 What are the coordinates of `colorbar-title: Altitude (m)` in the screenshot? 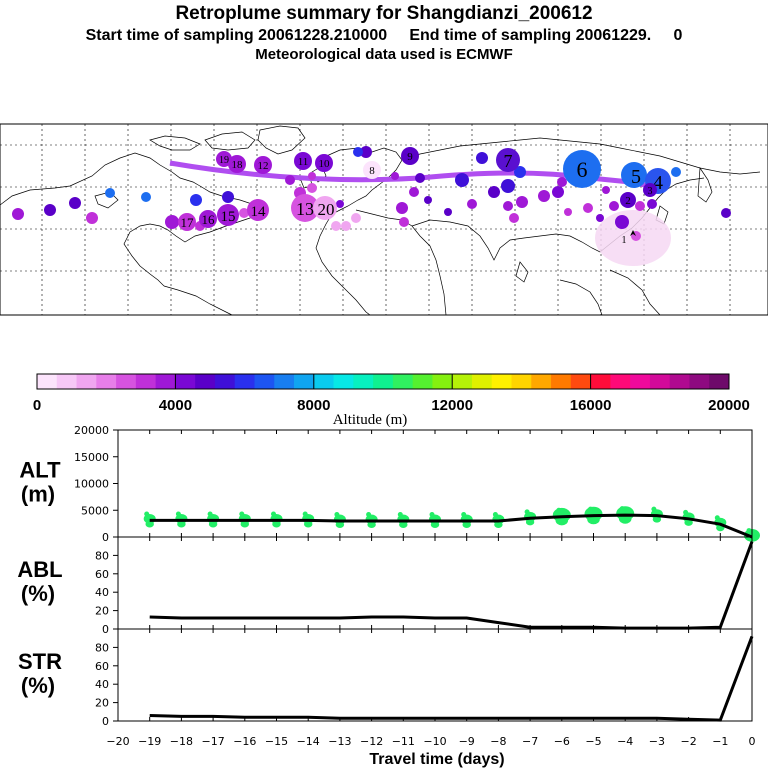 It's located at (370, 420).